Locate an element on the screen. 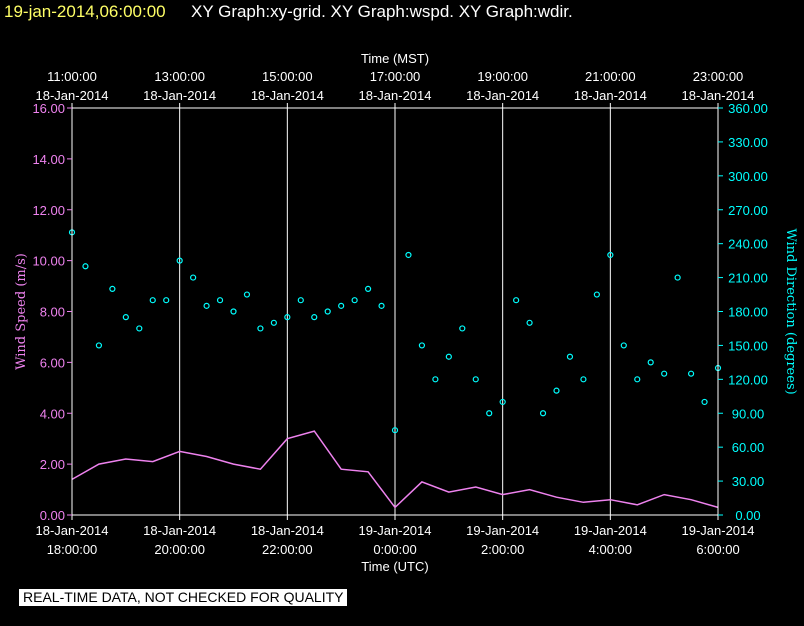 The height and width of the screenshot is (626, 804). left-tick-label: 10.00 is located at coordinates (48, 261).